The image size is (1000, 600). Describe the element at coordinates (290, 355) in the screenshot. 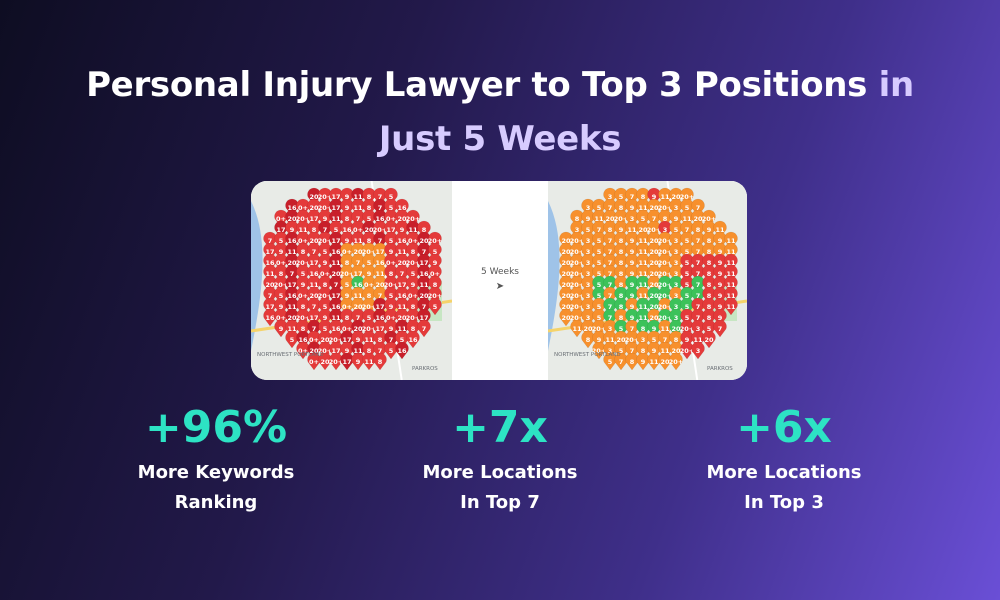

I see `map-district-label: NORTHWEST PORTLAND` at that location.